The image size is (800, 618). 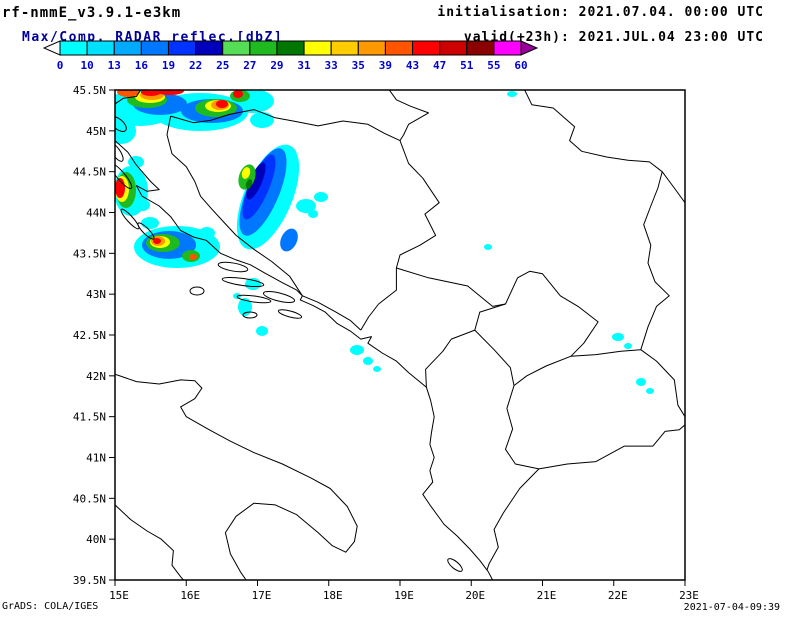 I want to click on colorbar-tick-label: 27, so click(x=249, y=65).